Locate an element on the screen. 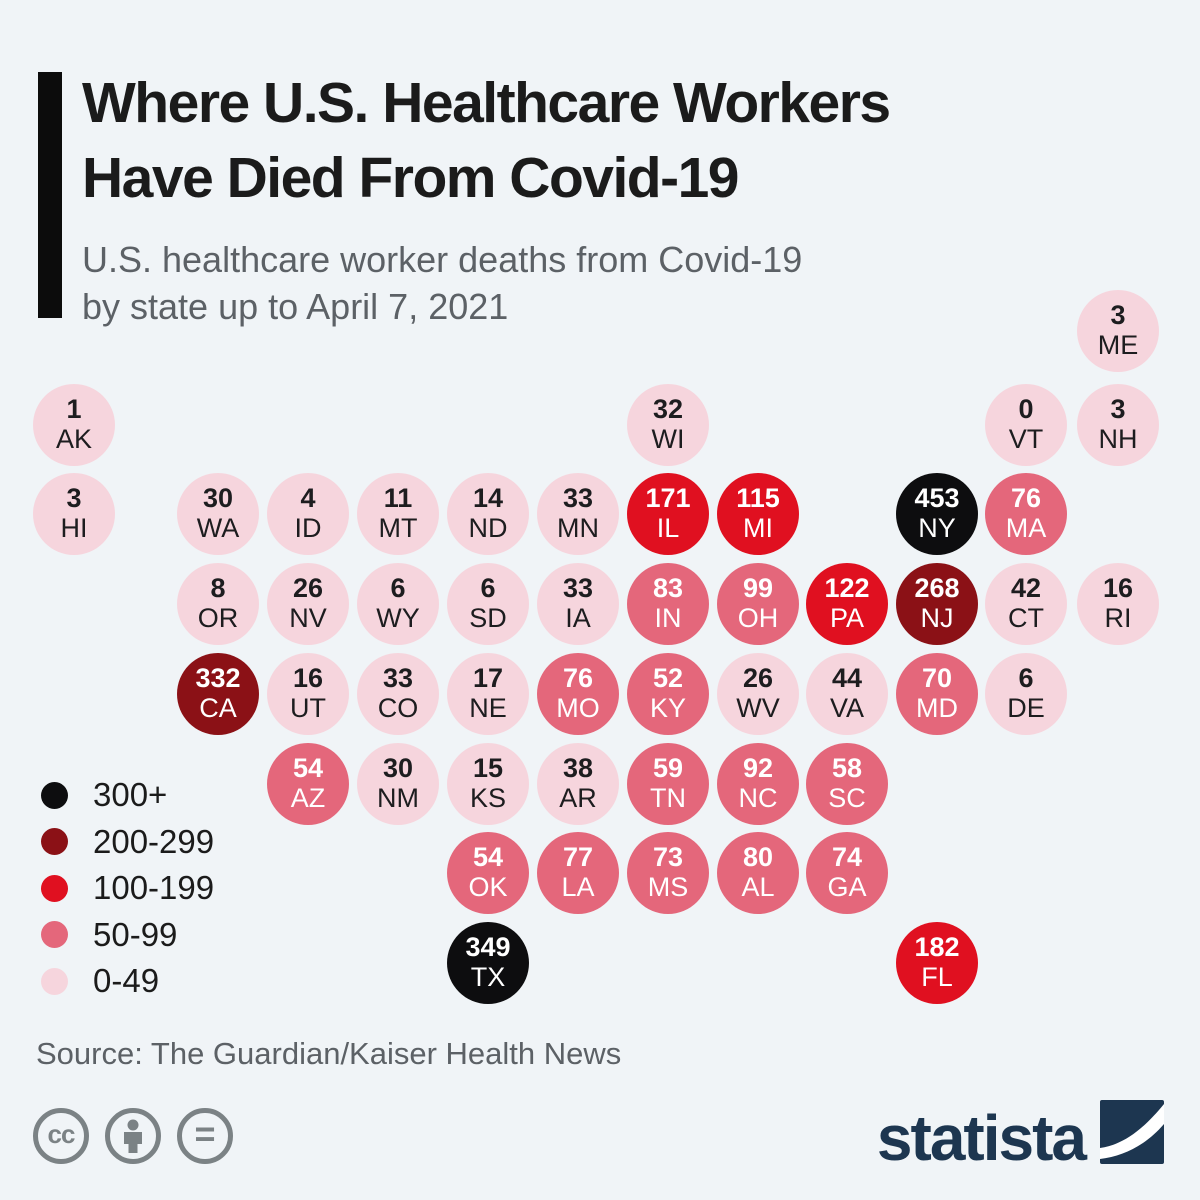 This screenshot has width=1200, height=1200. state-abbr: AR is located at coordinates (578, 798).